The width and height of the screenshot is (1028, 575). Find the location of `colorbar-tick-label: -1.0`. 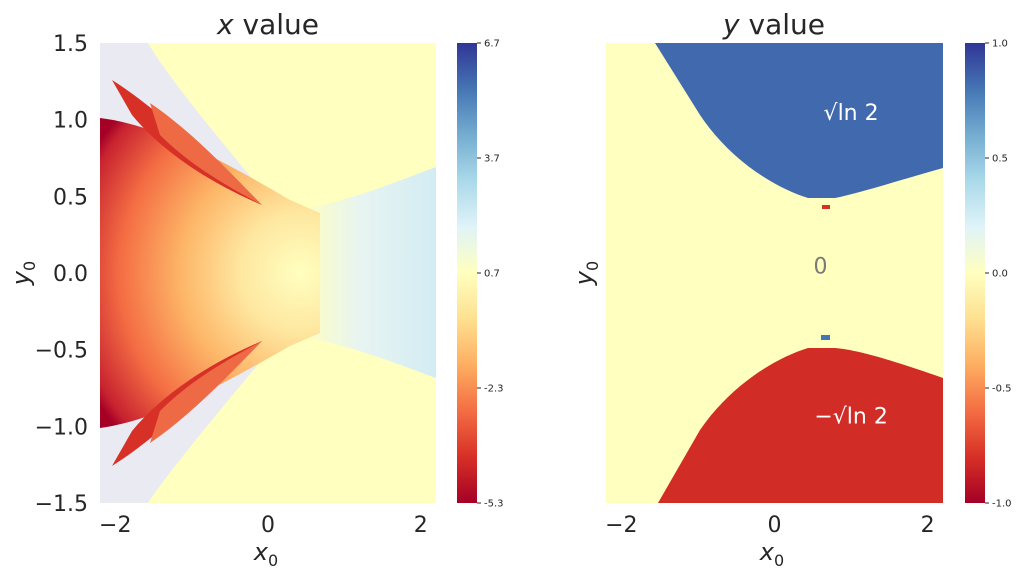

colorbar-tick-label: -1.0 is located at coordinates (1002, 504).